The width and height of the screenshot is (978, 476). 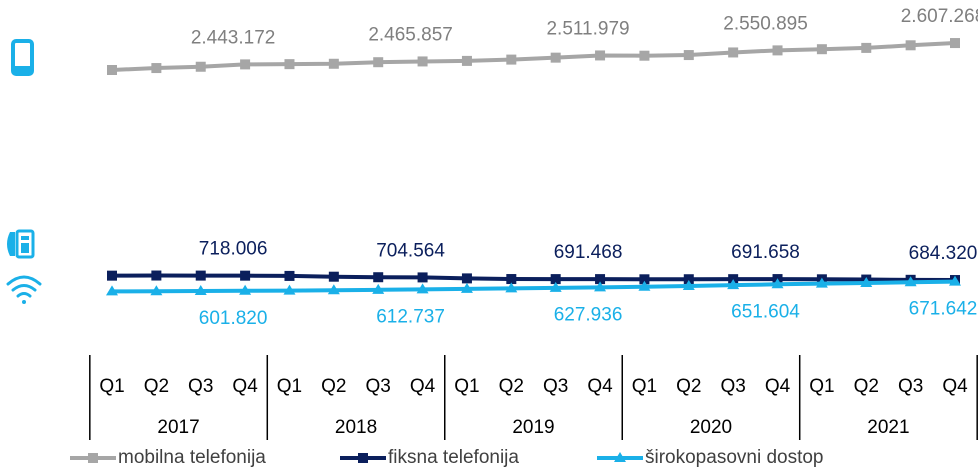 What do you see at coordinates (765, 311) in the screenshot?
I see `data-label: 651.604` at bounding box center [765, 311].